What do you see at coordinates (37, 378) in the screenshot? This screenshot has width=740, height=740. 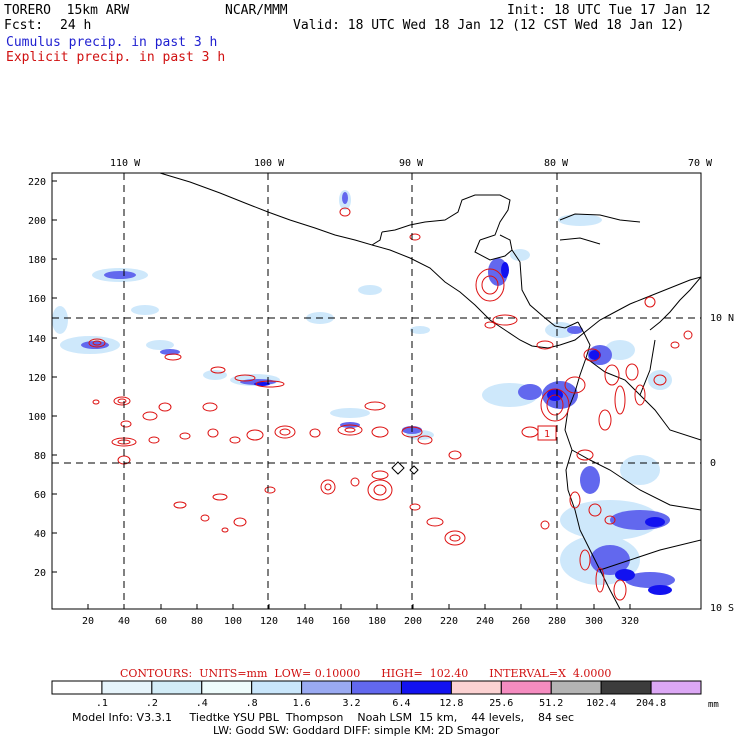 I see `y-tick-120: 120` at bounding box center [37, 378].